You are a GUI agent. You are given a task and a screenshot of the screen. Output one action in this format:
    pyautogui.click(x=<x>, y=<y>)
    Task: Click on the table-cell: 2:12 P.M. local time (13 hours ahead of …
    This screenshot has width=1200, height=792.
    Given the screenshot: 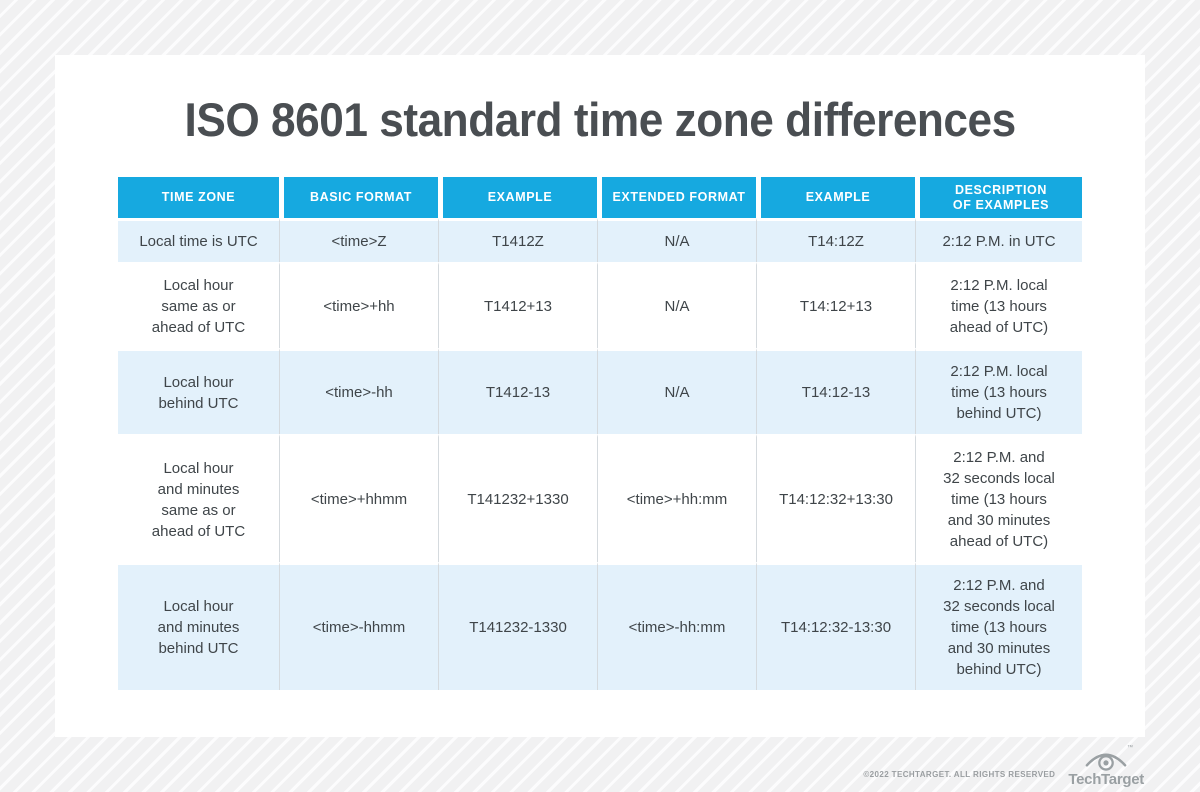 What is the action you would take?
    pyautogui.click(x=998, y=305)
    